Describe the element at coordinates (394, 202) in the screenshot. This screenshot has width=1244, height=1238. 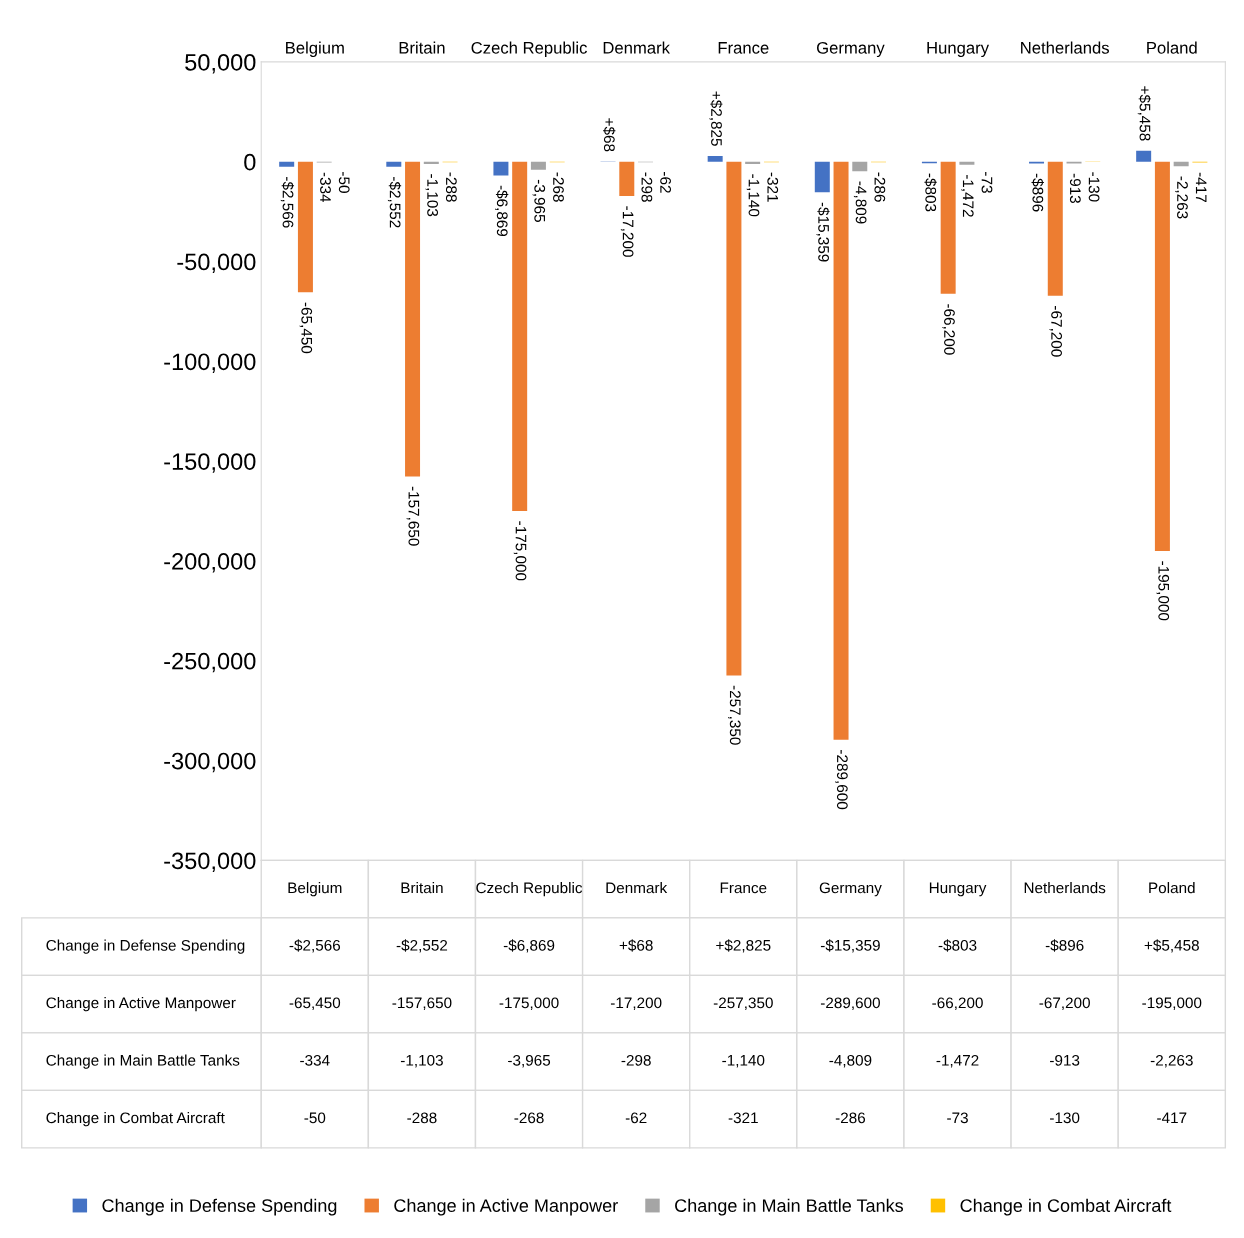
I see `text: -$2,552` at that location.